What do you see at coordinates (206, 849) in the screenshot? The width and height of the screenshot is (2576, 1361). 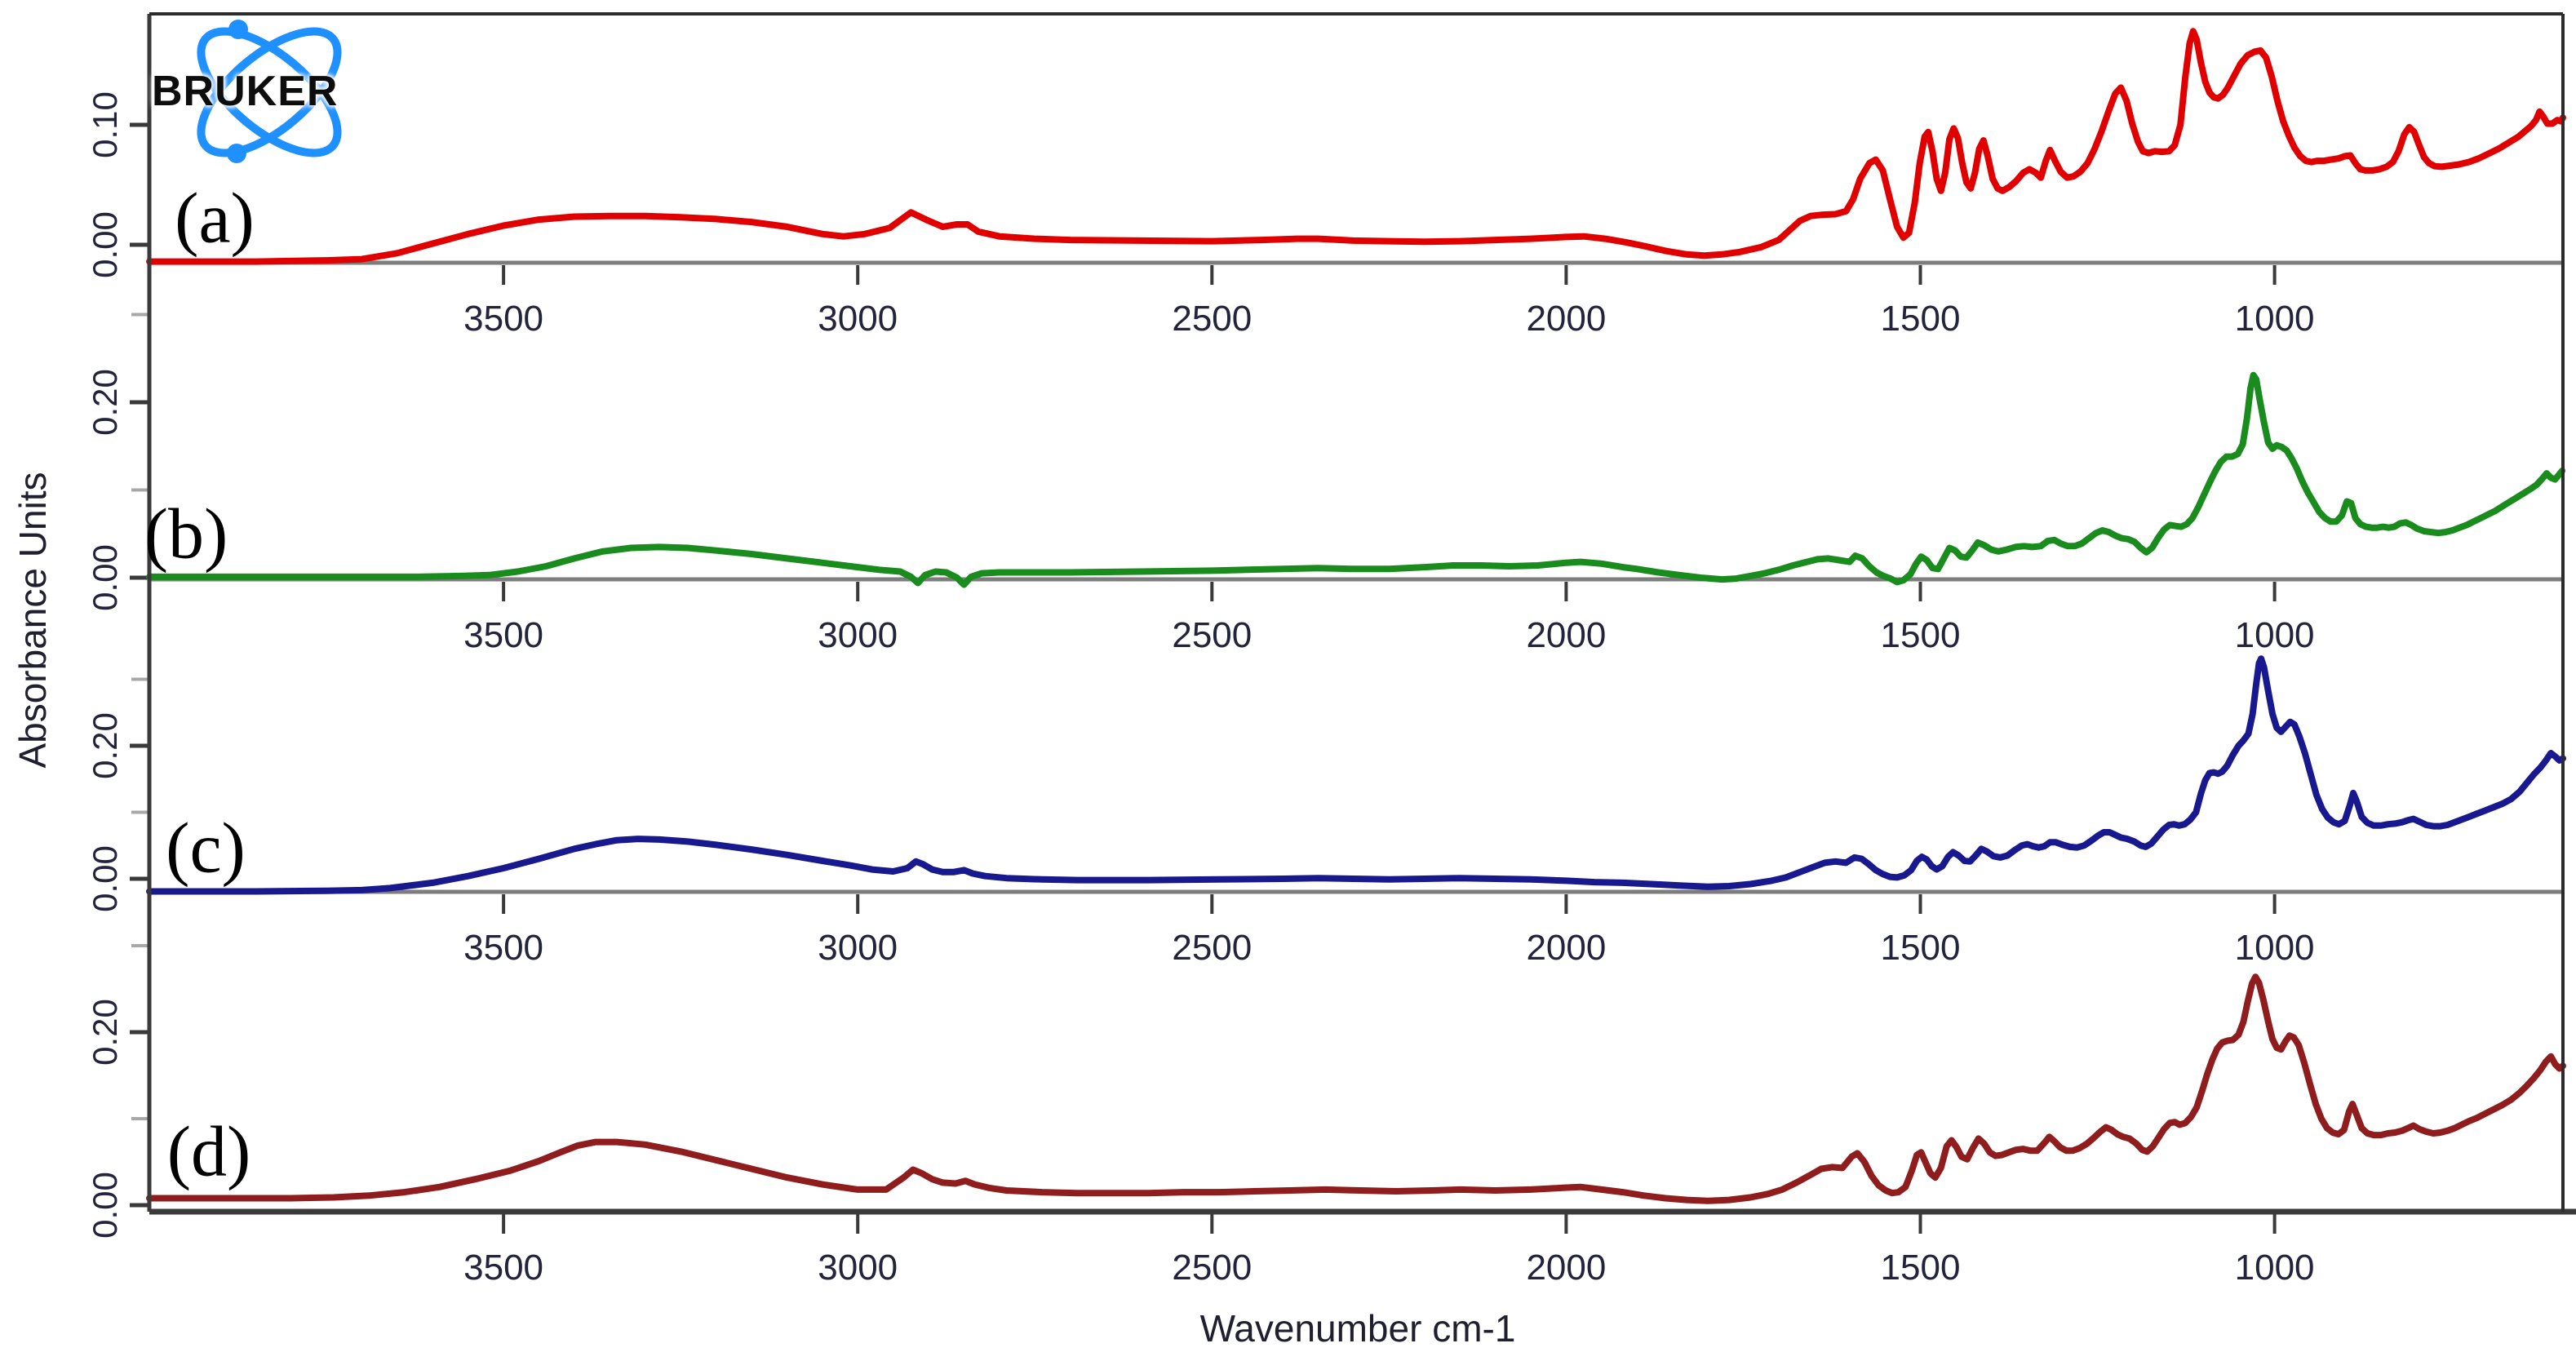 I see `panel-label-c: (c)` at bounding box center [206, 849].